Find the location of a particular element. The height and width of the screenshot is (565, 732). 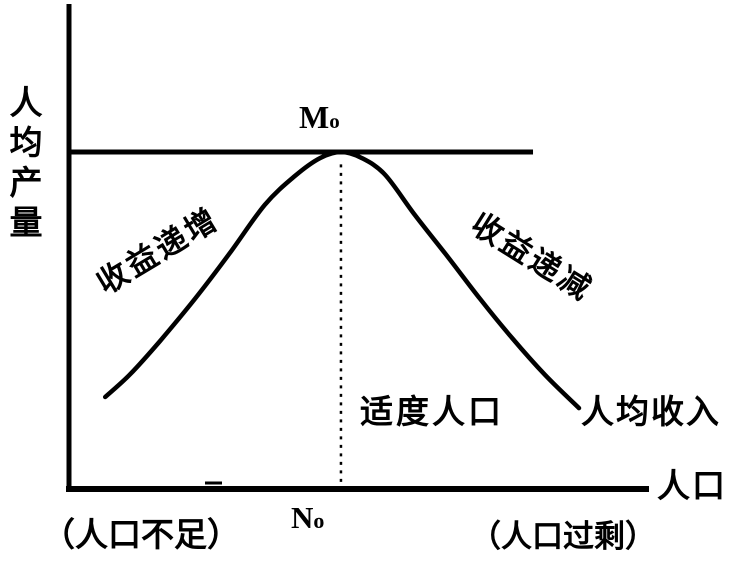

over-population-zone-label: （人口过剩） is located at coordinates (563, 536).